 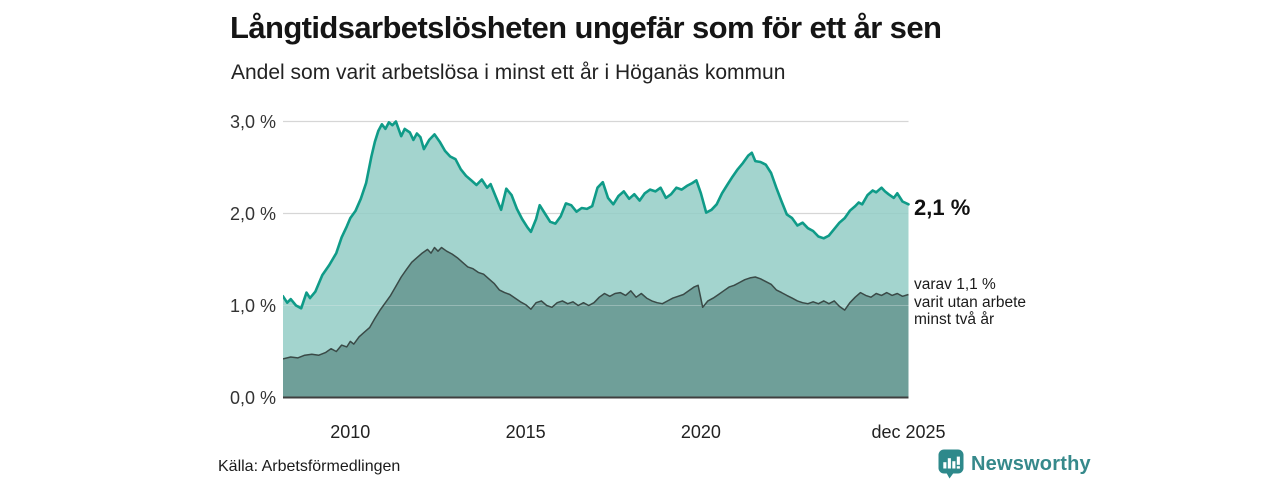 I want to click on x-axis-label: 2015, so click(x=526, y=432).